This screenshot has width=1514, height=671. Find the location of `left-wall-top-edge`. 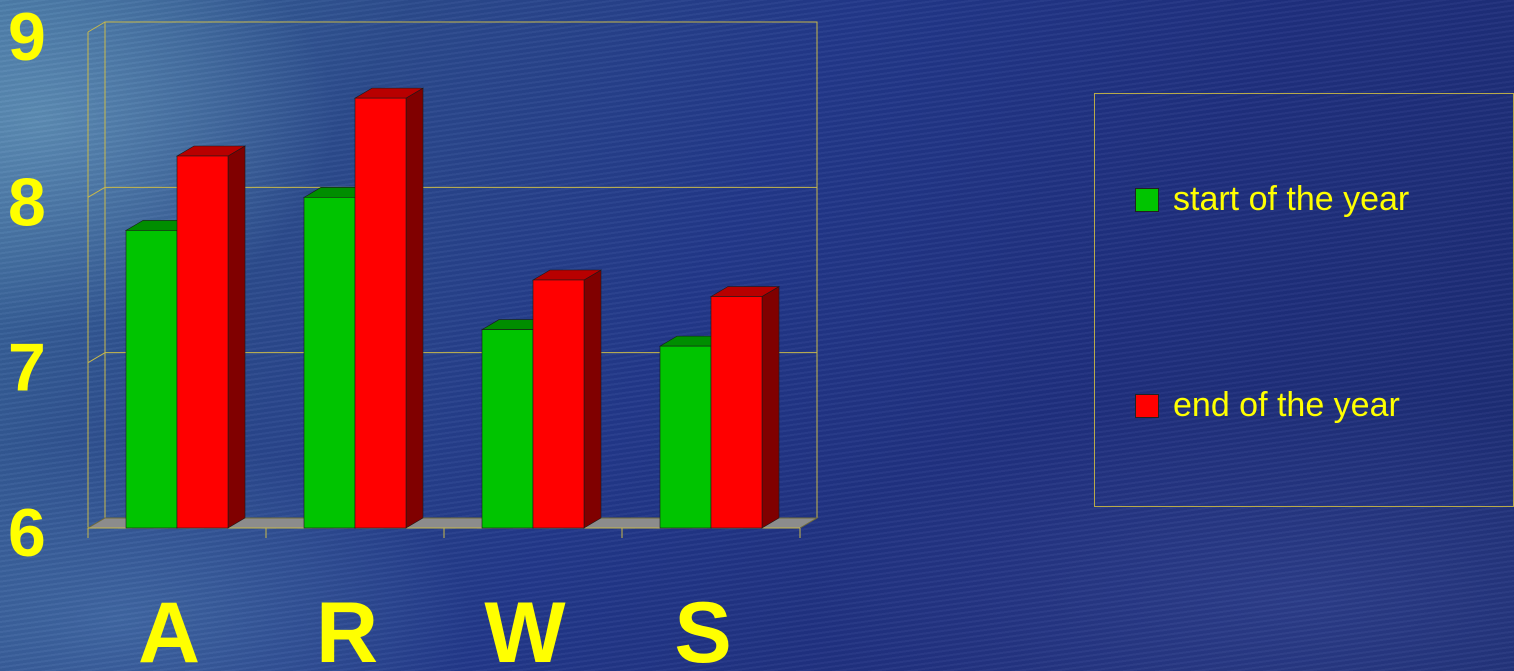

left-wall-top-edge is located at coordinates (96, 27).